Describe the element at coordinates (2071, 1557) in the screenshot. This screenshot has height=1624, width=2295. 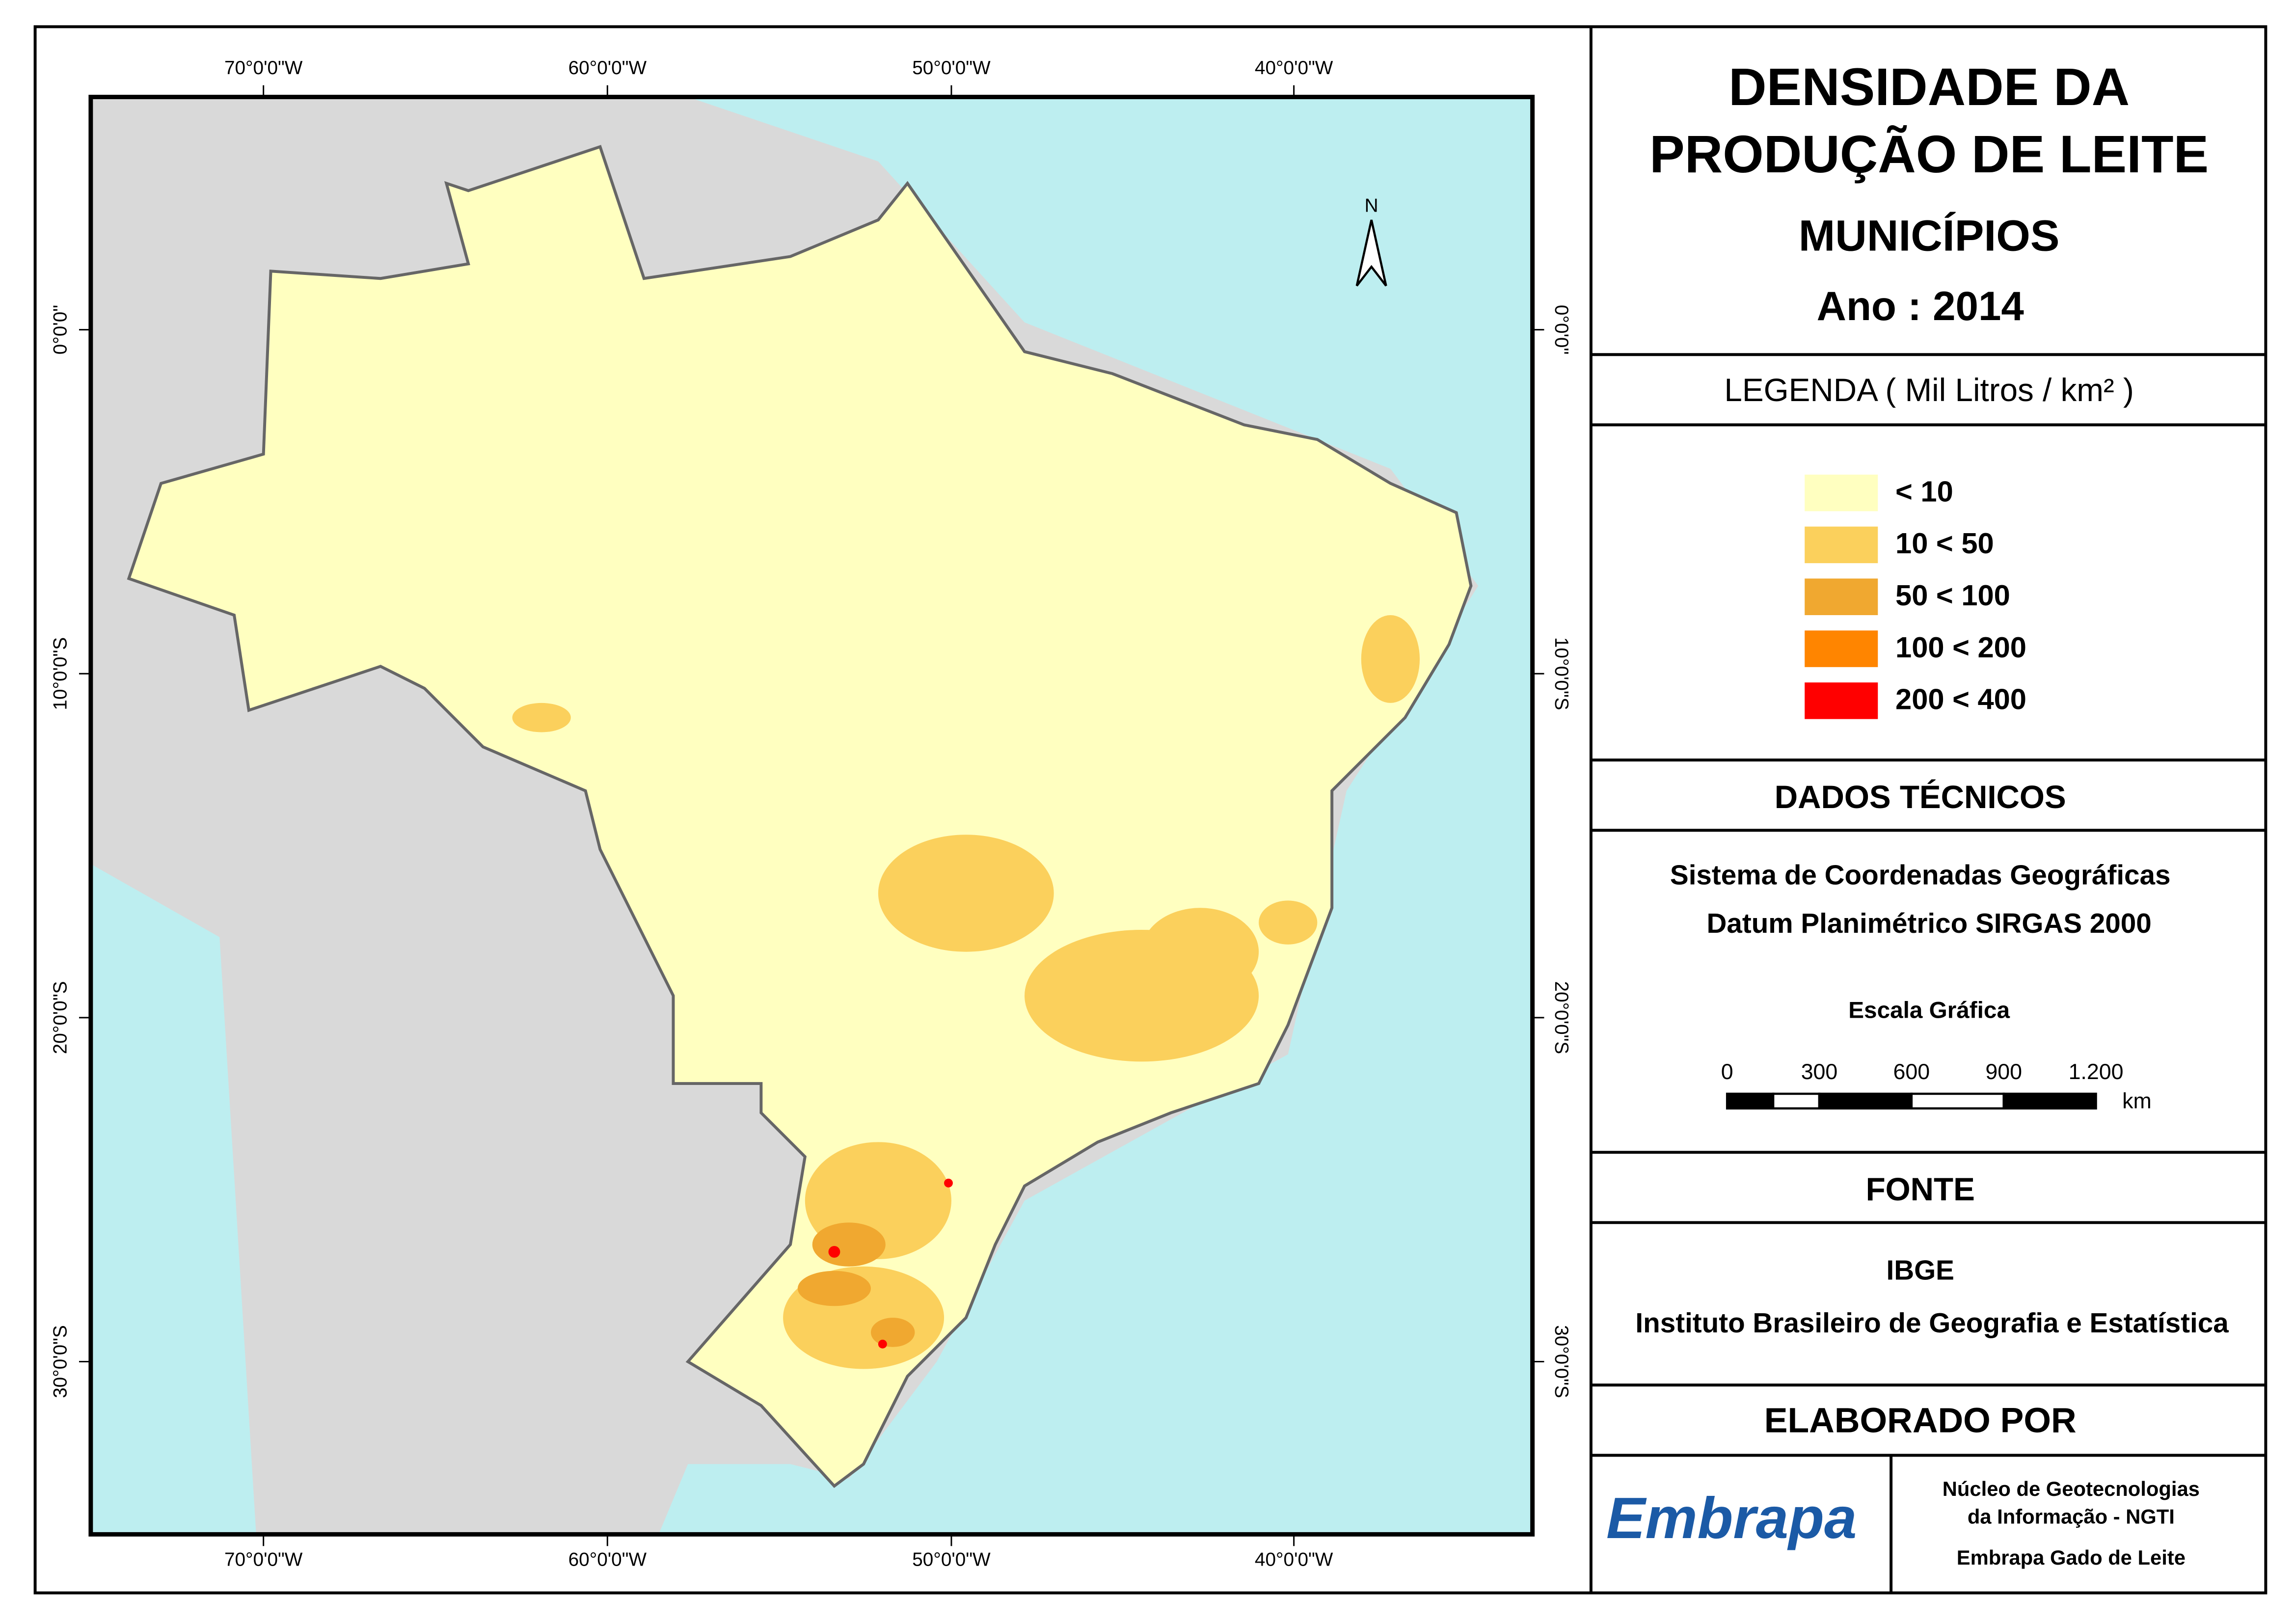
I see `credit-text: Embrapa Gado de Leite` at that location.